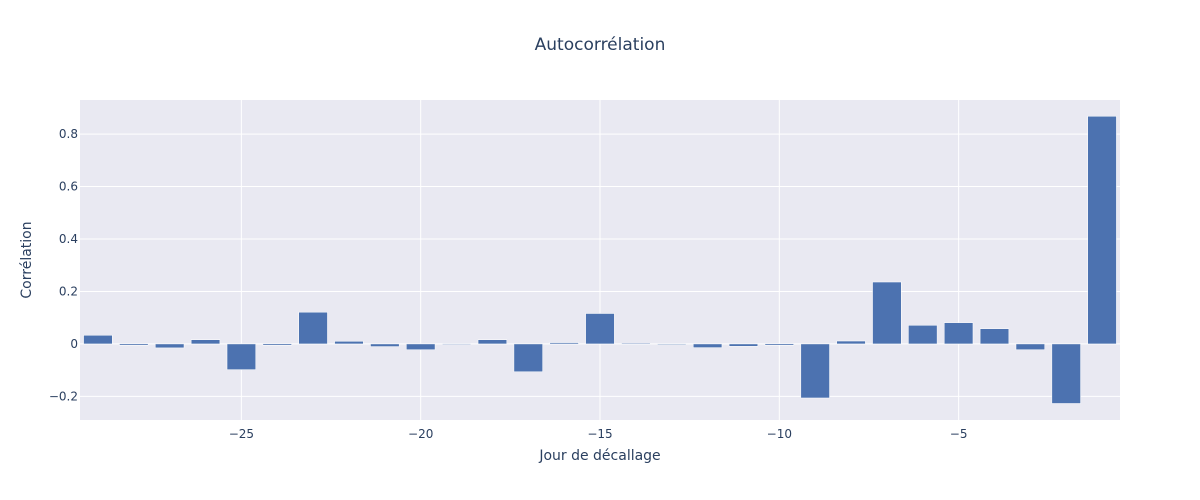 Image resolution: width=1200 pixels, height=500 pixels. What do you see at coordinates (68, 134) in the screenshot?
I see `y-tick-label: 0.8` at bounding box center [68, 134].